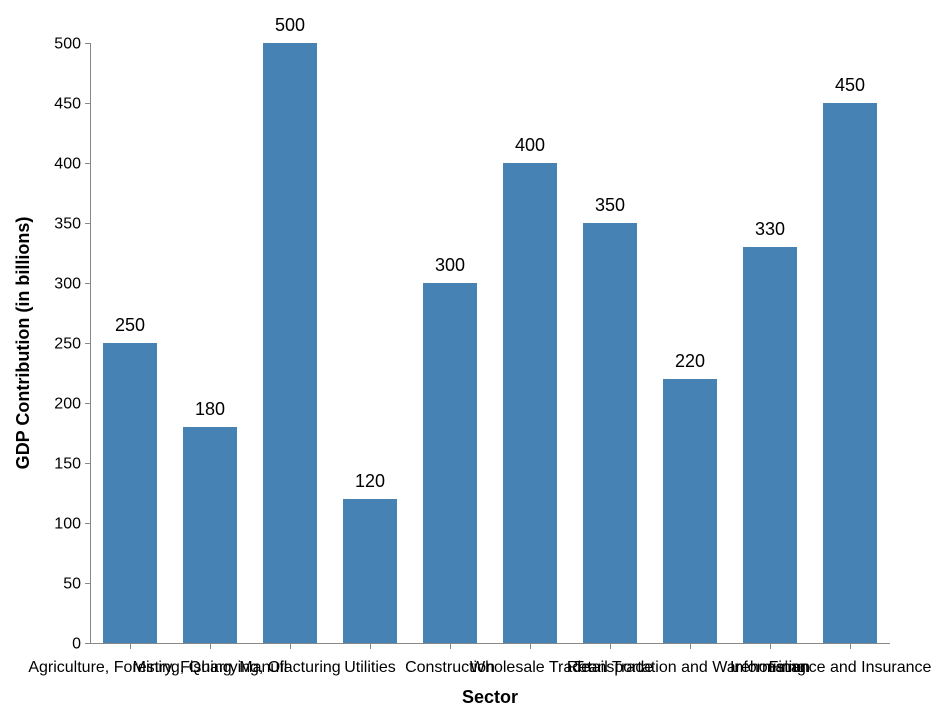 This screenshot has width=950, height=716. I want to click on x-tick-label: Construction, so click(450, 667).